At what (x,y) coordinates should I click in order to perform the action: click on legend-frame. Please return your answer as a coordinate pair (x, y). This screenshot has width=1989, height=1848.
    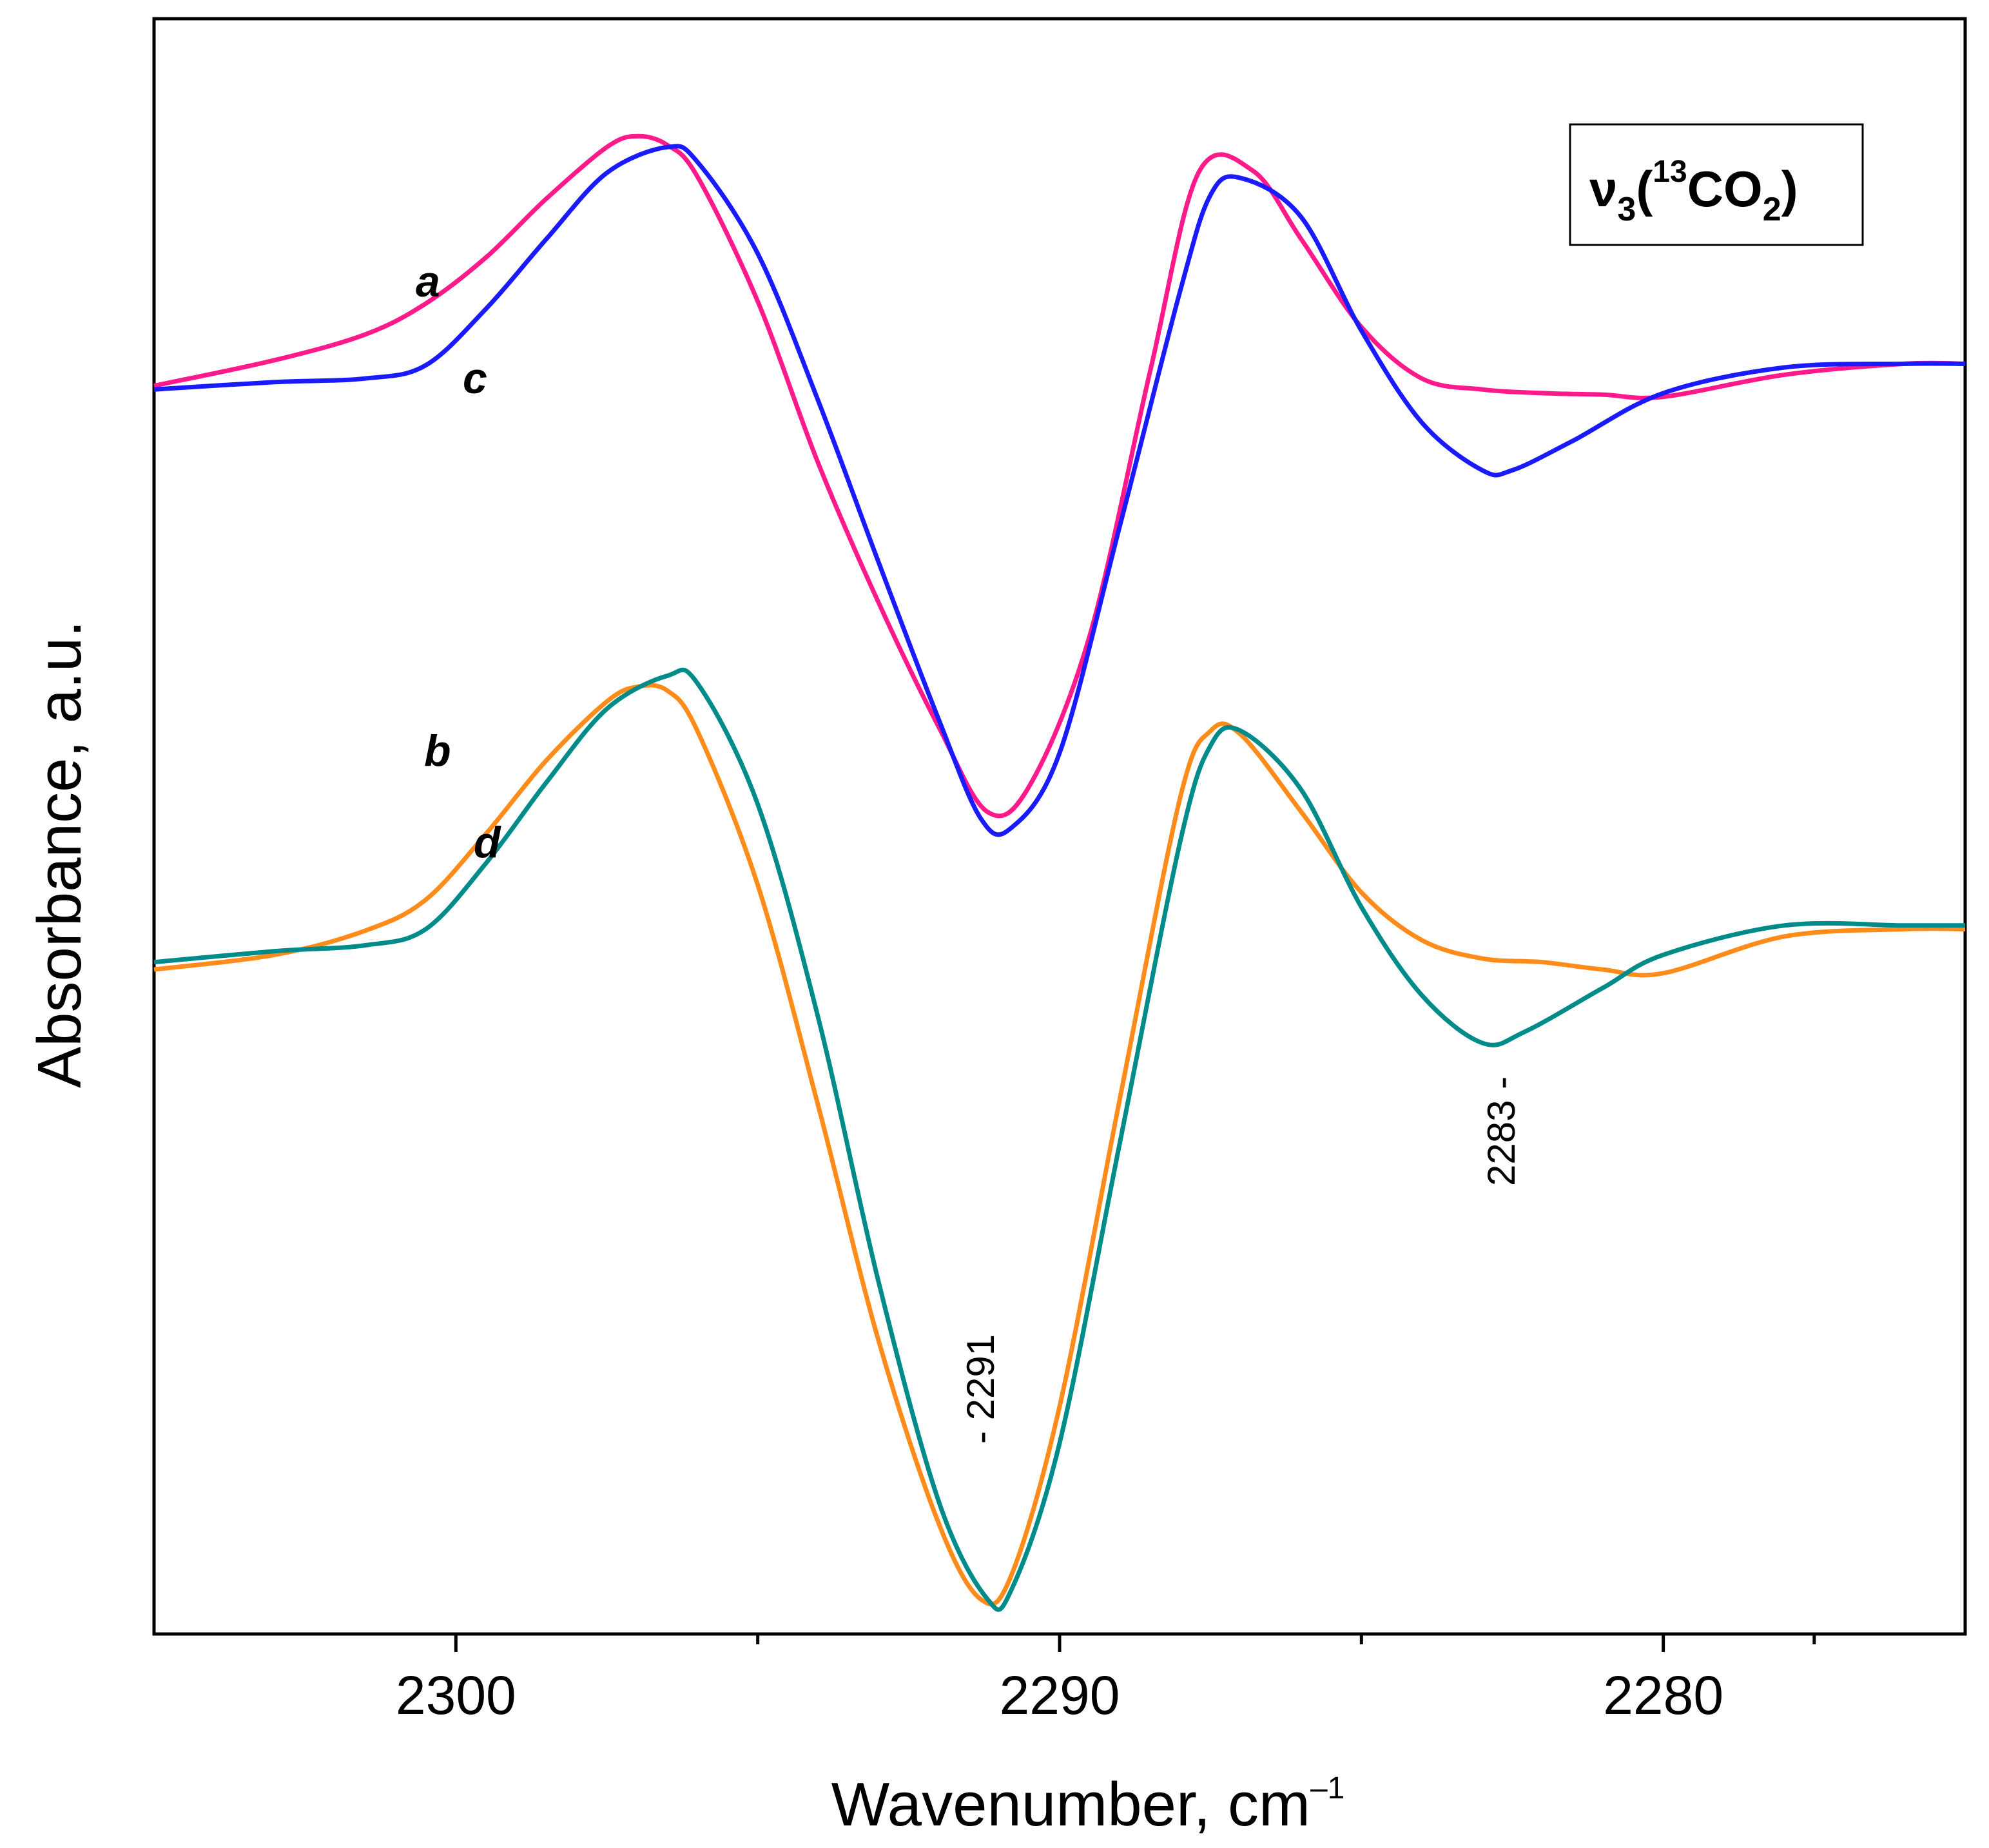
    Looking at the image, I should click on (1716, 184).